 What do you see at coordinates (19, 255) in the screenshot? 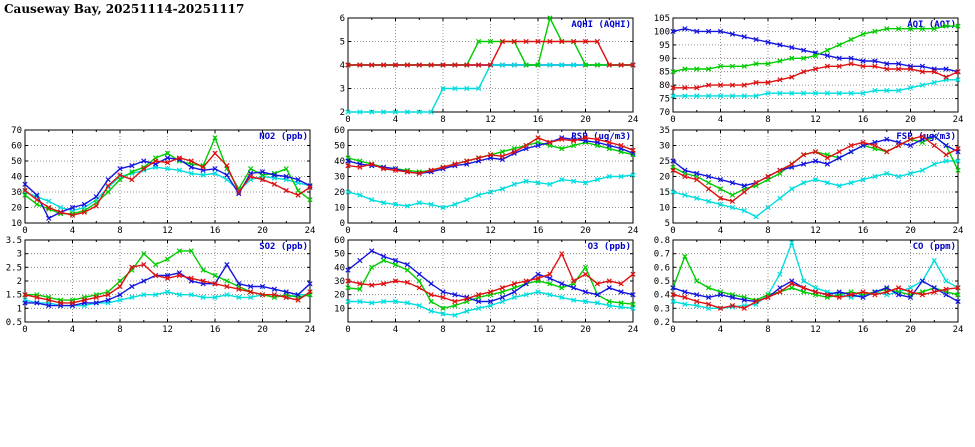
I see `svg-text: 3` at bounding box center [19, 255].